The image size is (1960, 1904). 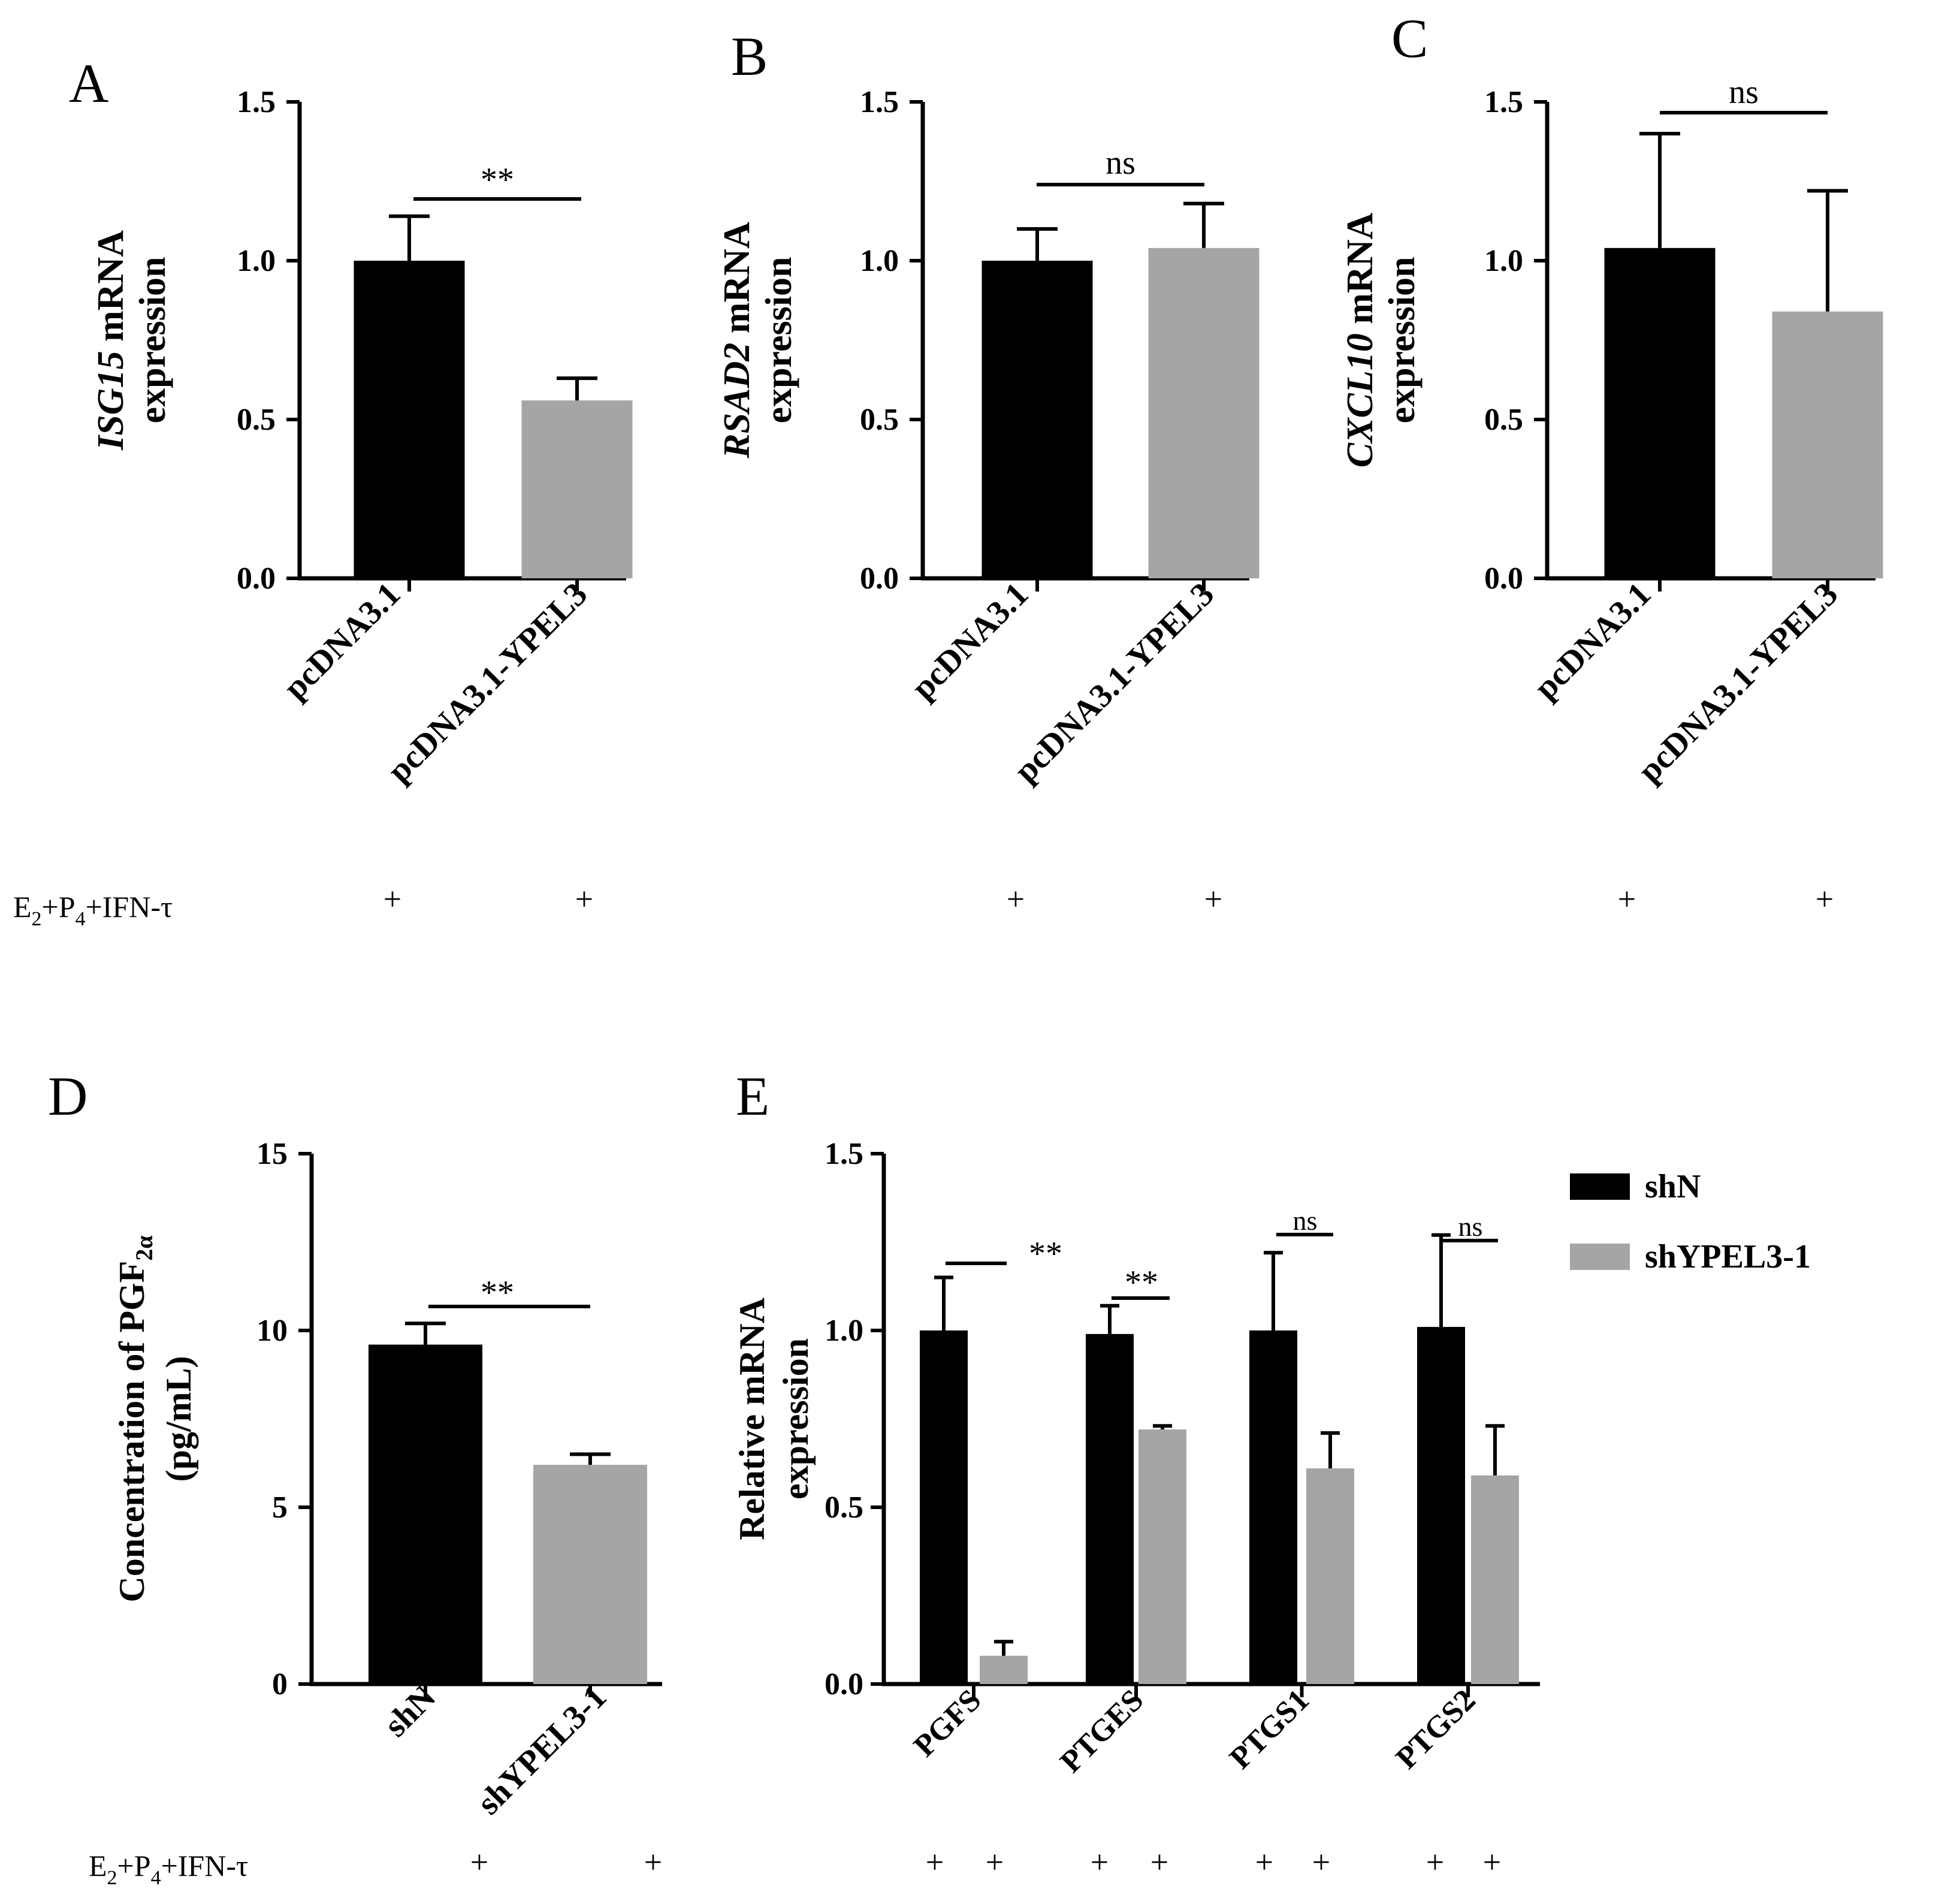 I want to click on treatment-label-top: E2+P4+IFN-τ, so click(x=93, y=910).